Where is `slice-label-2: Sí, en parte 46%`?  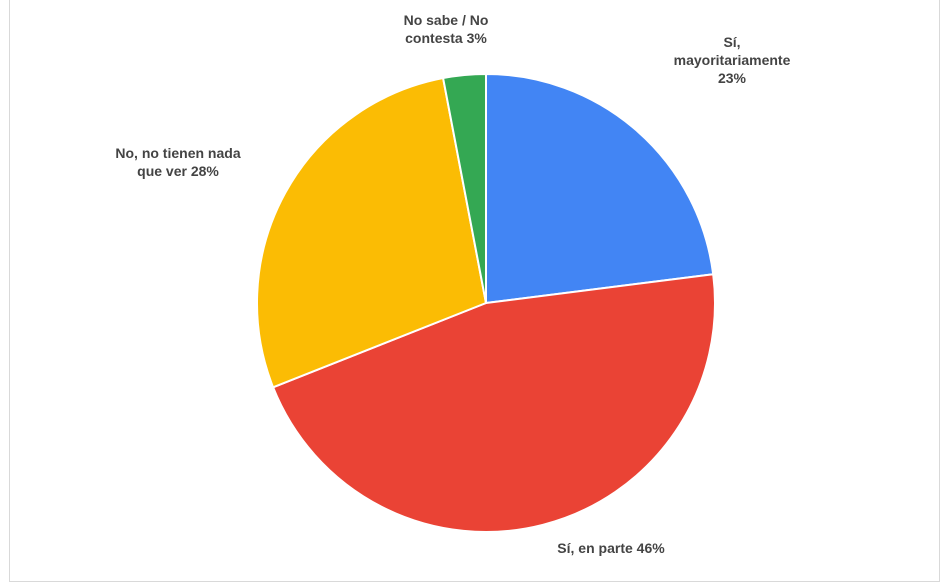 slice-label-2: Sí, en parte 46% is located at coordinates (611, 548).